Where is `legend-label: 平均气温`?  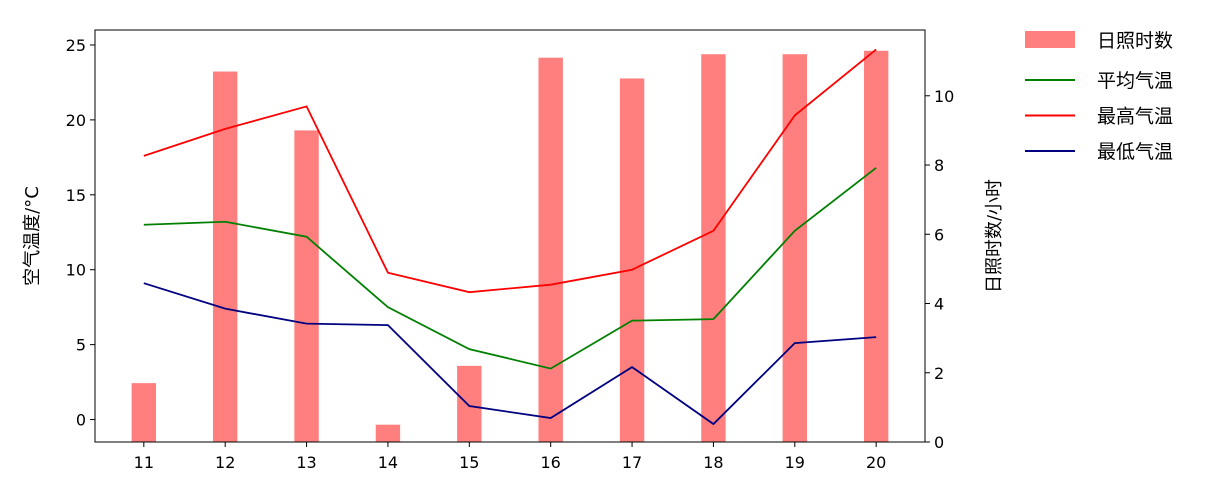
legend-label: 平均气温 is located at coordinates (1135, 81).